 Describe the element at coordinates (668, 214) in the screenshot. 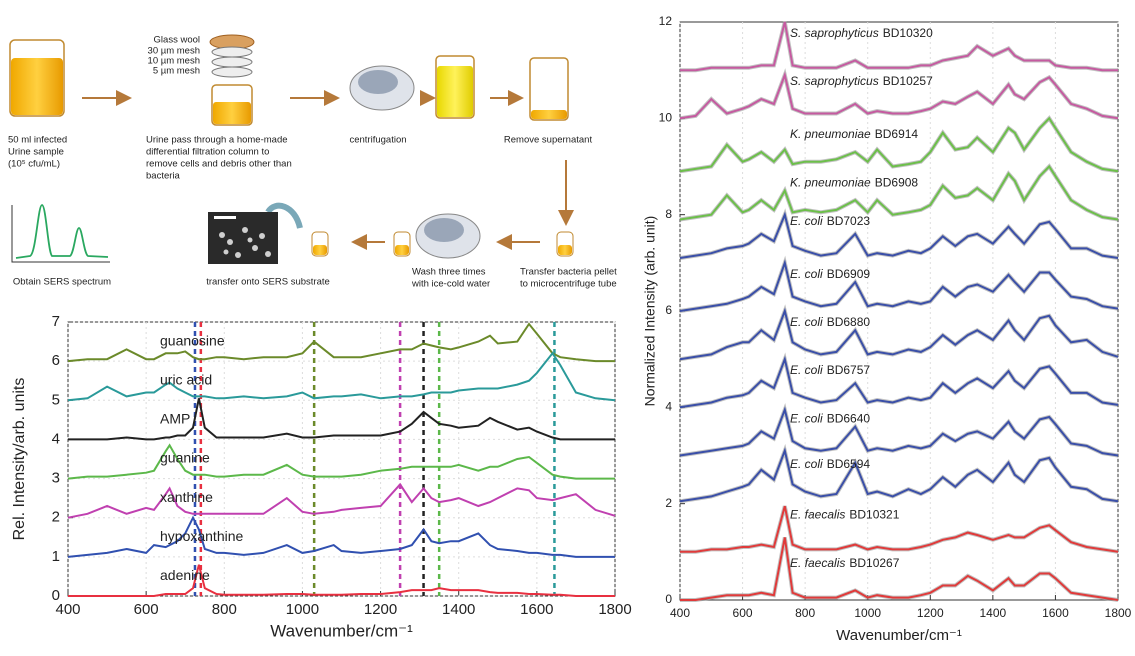

I see `y-tick-label: 8` at that location.